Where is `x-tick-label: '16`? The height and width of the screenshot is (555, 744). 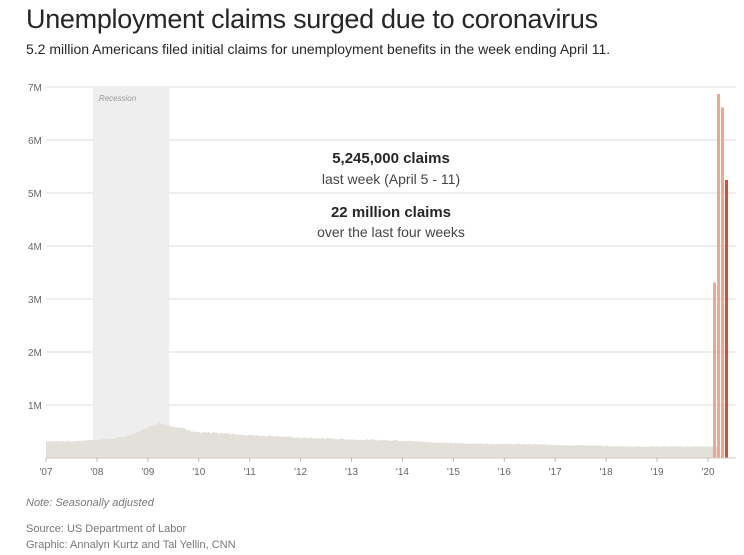 x-tick-label: '16 is located at coordinates (504, 472).